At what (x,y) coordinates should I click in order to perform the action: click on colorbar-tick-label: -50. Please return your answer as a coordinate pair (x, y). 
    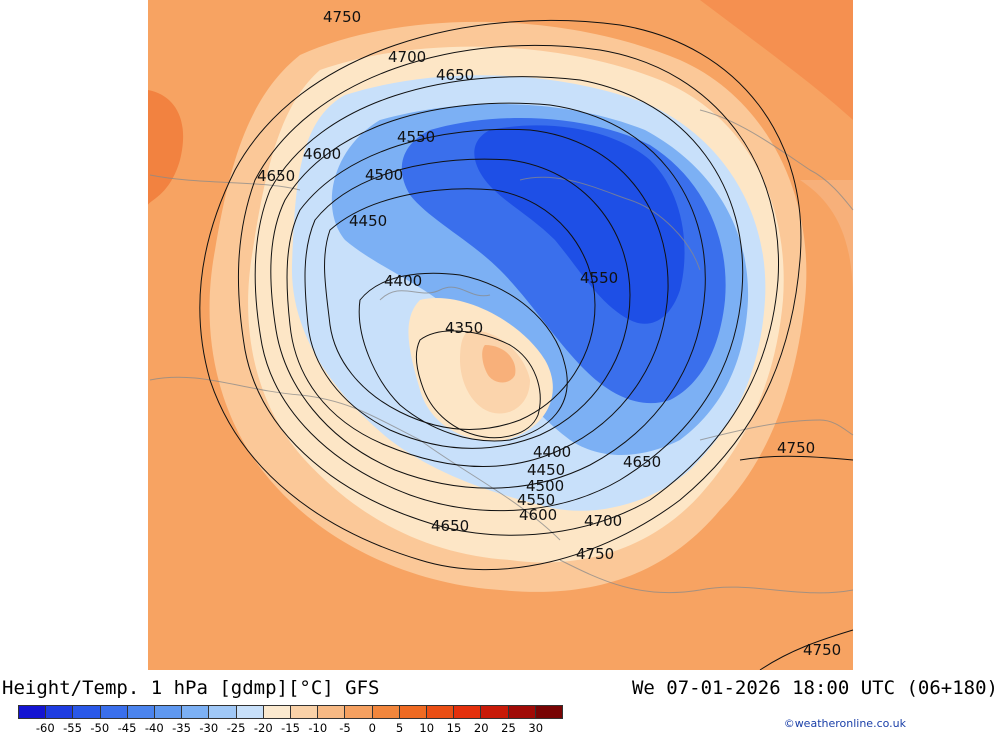
    Looking at the image, I should click on (100, 728).